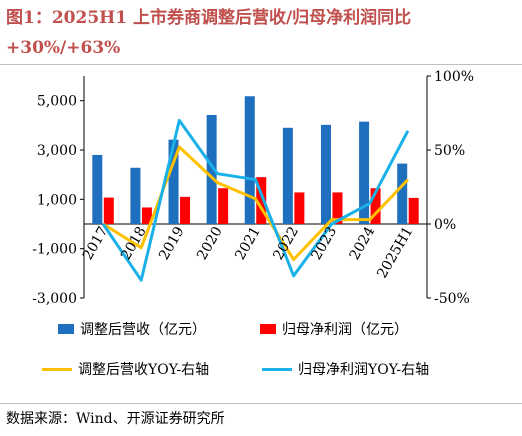 This screenshot has height=436, width=522. Describe the element at coordinates (172, 243) in the screenshot. I see `x-axis-category-label: 2019` at that location.